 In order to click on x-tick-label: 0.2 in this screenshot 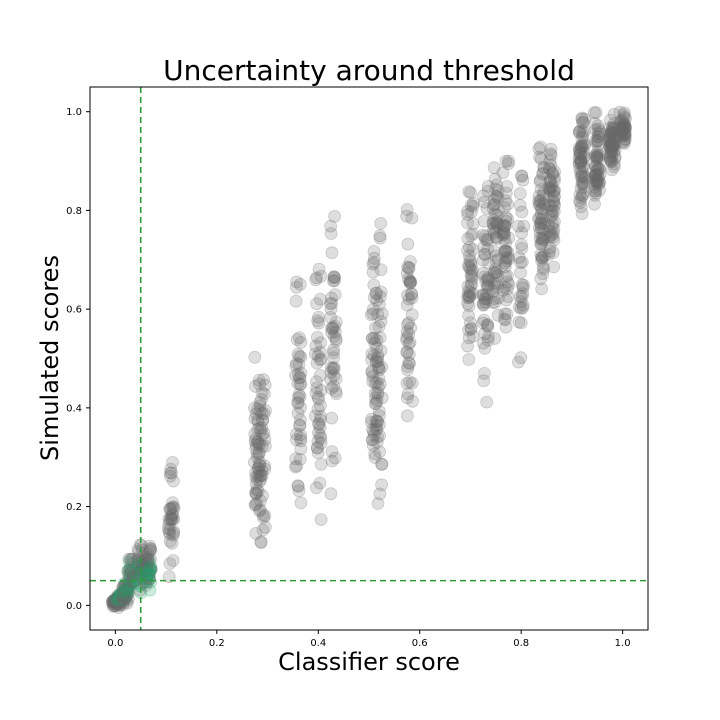, I will do `click(217, 643)`.